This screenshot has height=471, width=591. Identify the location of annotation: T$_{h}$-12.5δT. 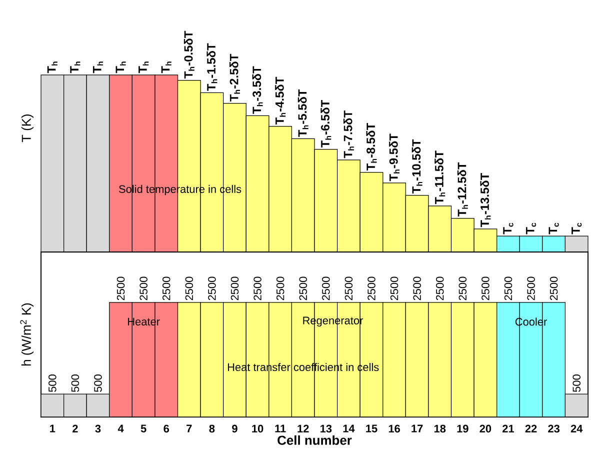
(462, 189).